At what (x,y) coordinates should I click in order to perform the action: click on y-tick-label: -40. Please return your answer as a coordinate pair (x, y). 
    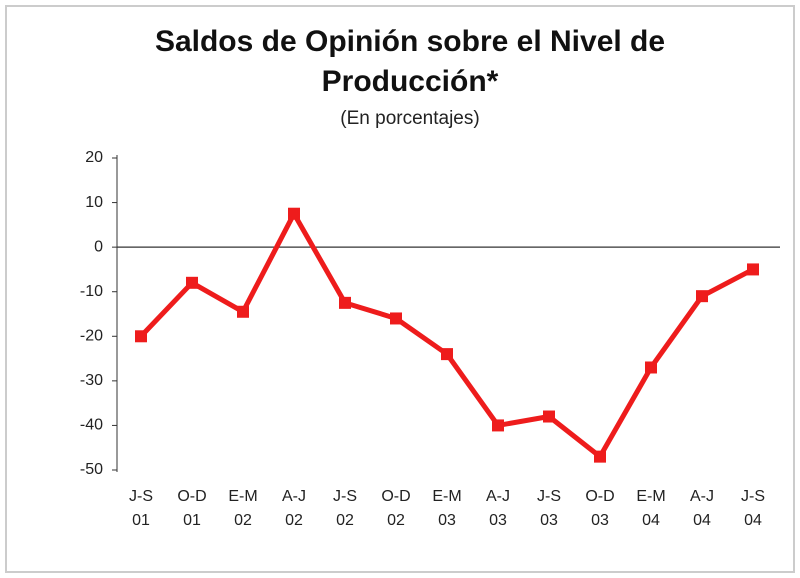
    Looking at the image, I should click on (91, 425).